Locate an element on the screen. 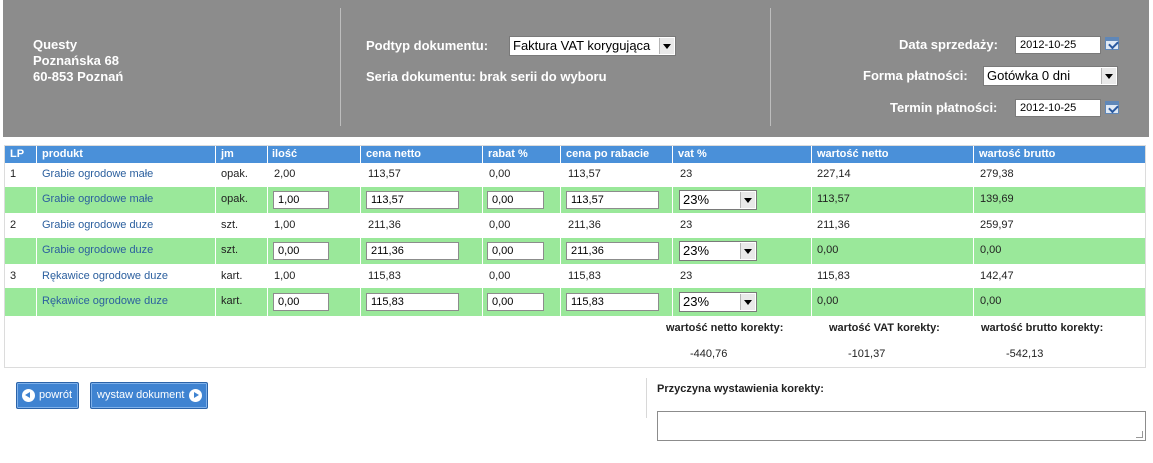 The width and height of the screenshot is (1153, 463). price-after-discount-input: 115,83 is located at coordinates (612, 302).